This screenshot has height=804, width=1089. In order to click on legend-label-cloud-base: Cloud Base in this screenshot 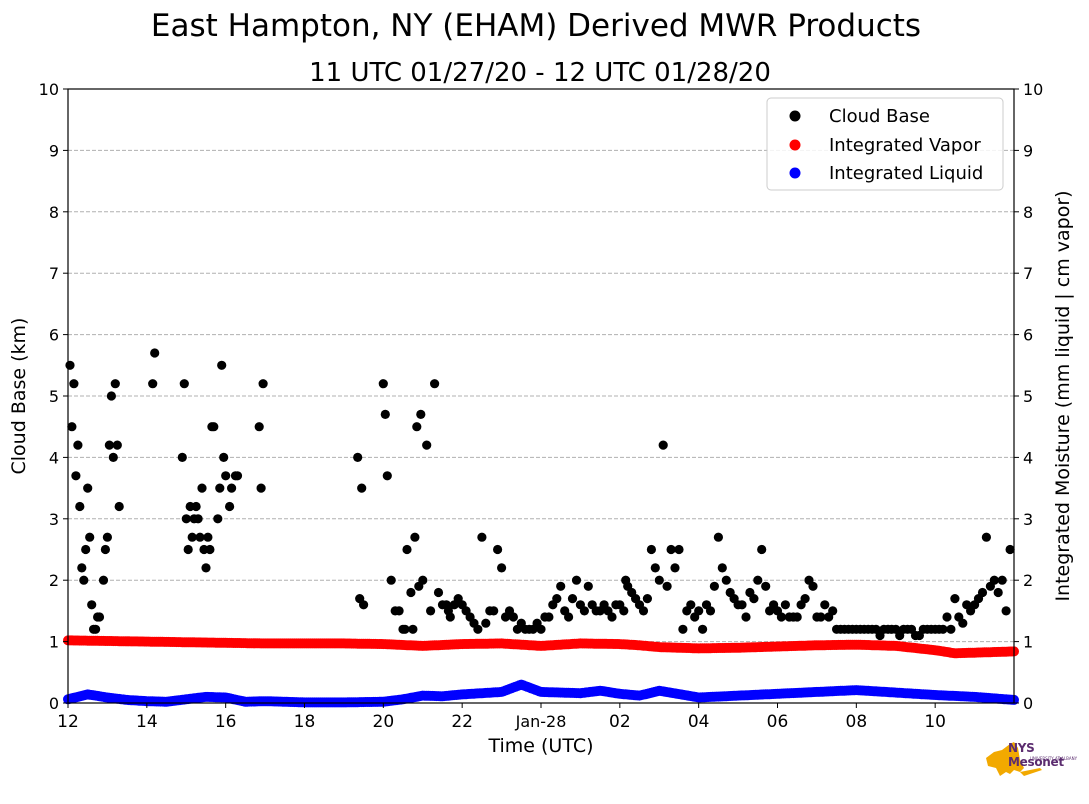, I will do `click(879, 116)`.